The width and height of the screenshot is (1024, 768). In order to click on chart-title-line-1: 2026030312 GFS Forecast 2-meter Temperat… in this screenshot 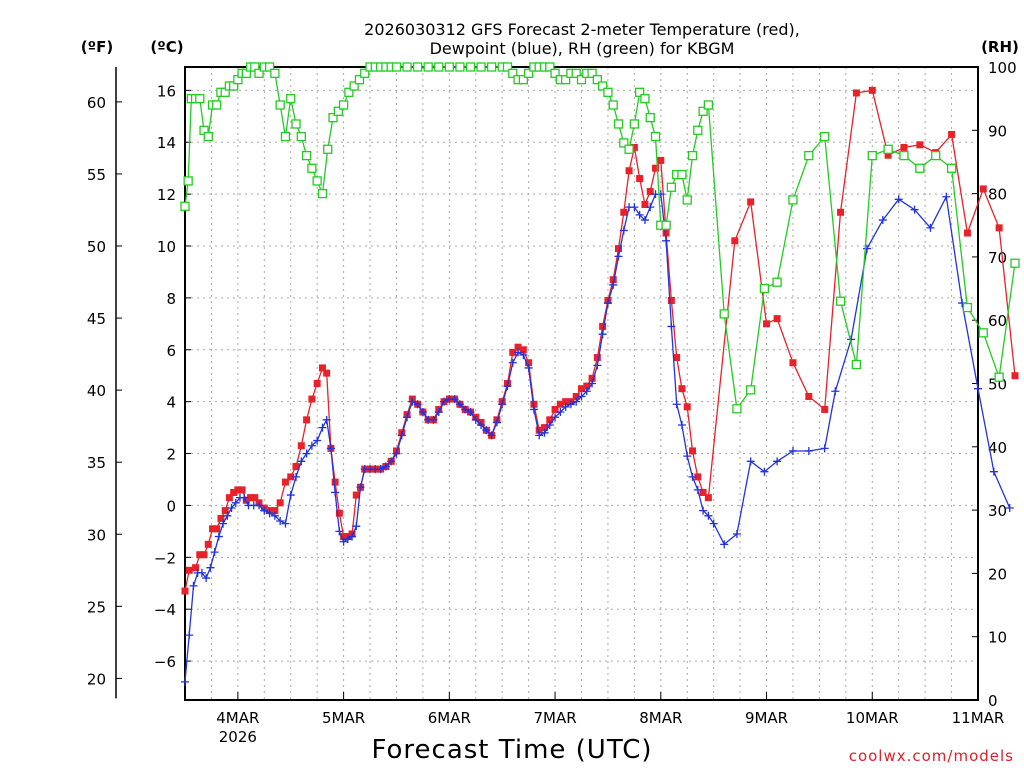, I will do `click(582, 29)`.